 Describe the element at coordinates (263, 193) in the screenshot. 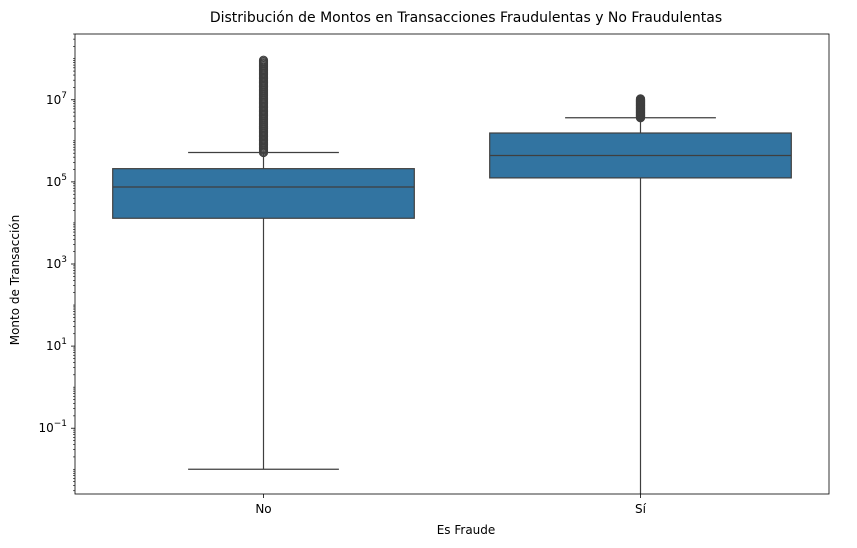

I see `box-iqr` at that location.